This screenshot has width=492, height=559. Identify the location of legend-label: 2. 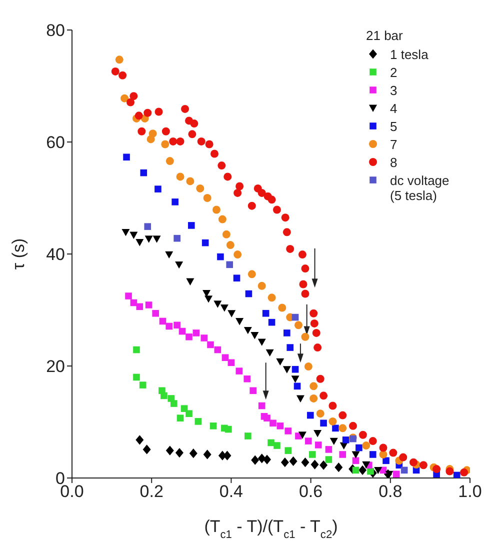
(394, 72).